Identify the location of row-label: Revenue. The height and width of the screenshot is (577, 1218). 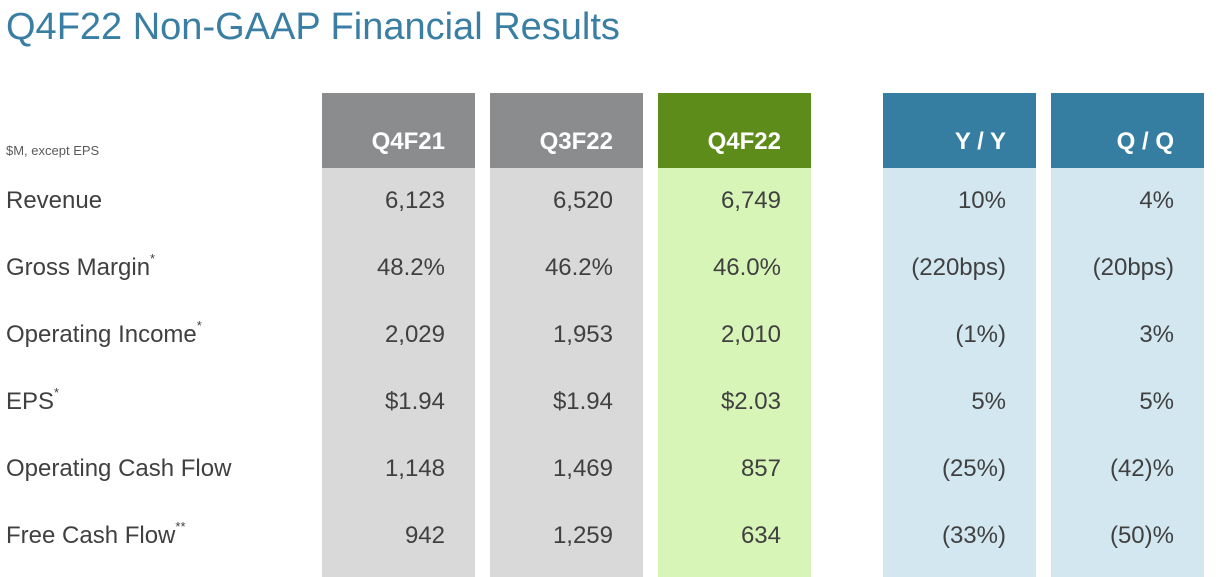
(54, 200).